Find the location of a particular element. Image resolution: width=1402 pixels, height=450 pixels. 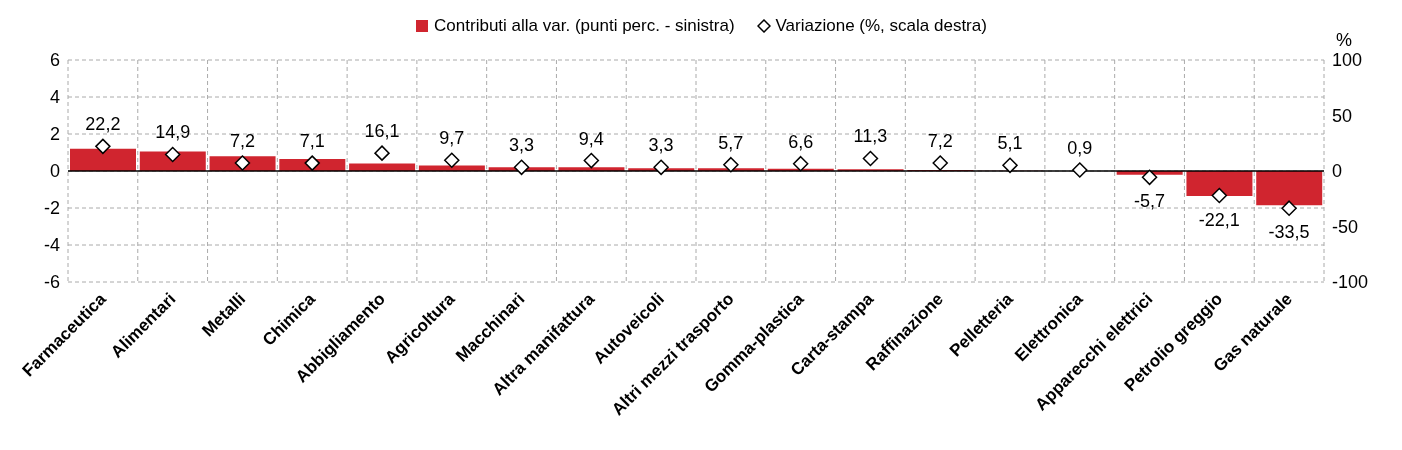

data-label: 5,7 is located at coordinates (731, 142).